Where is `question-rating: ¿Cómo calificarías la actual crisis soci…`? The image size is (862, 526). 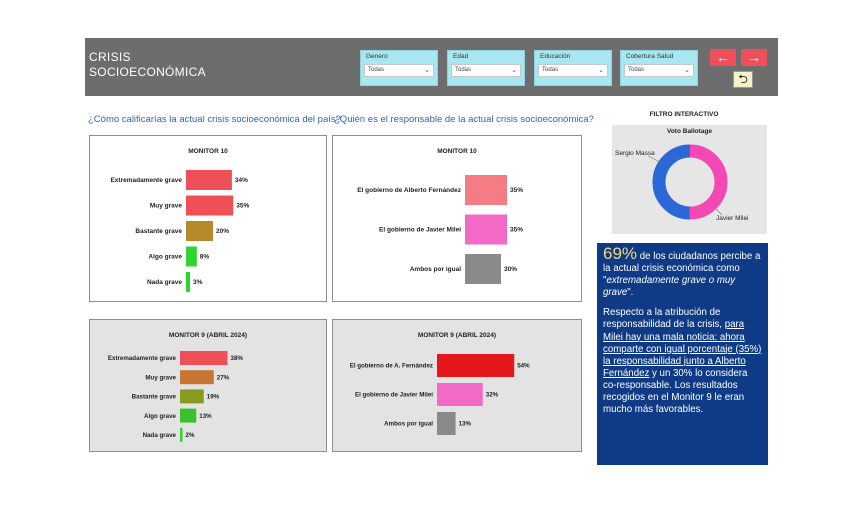
question-rating: ¿Cómo calificarías la actual crisis soci… is located at coordinates (214, 119).